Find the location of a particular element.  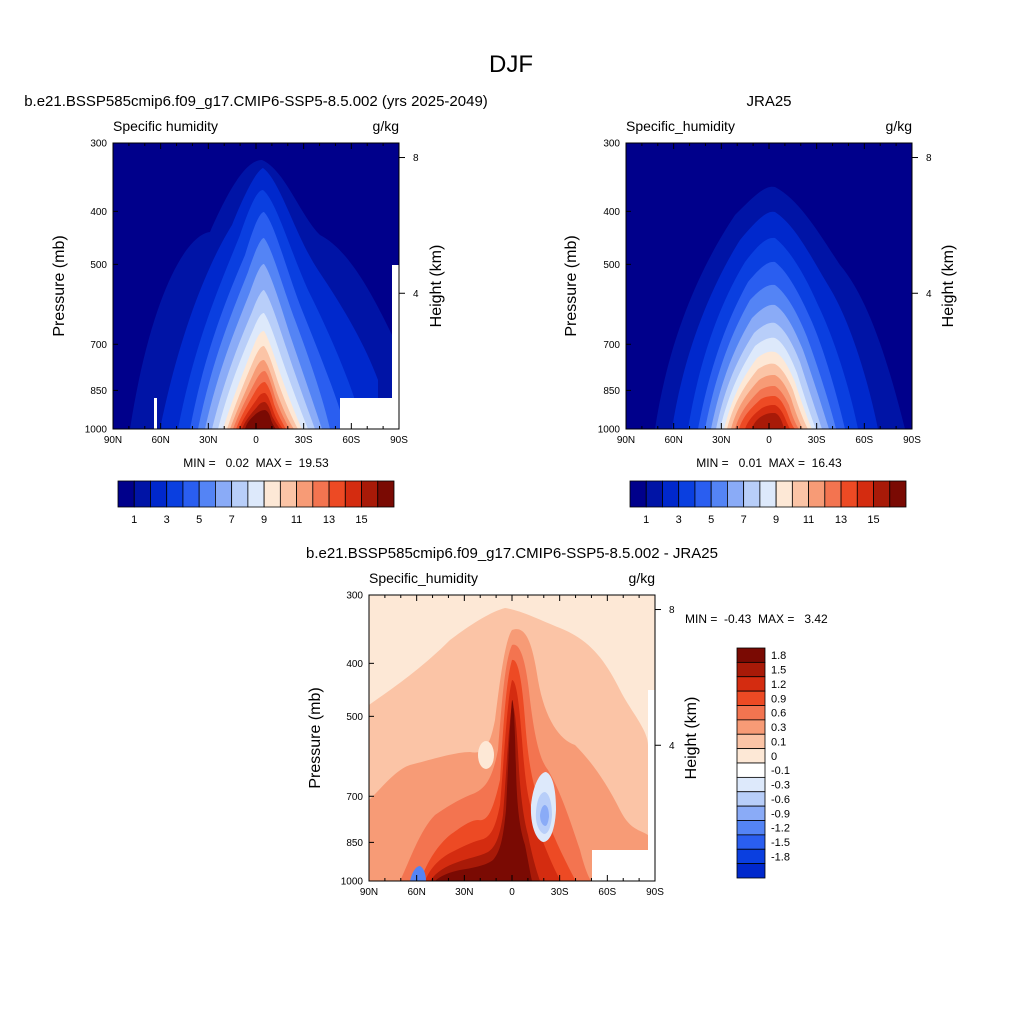

colorbar-label: 13 is located at coordinates (329, 520).